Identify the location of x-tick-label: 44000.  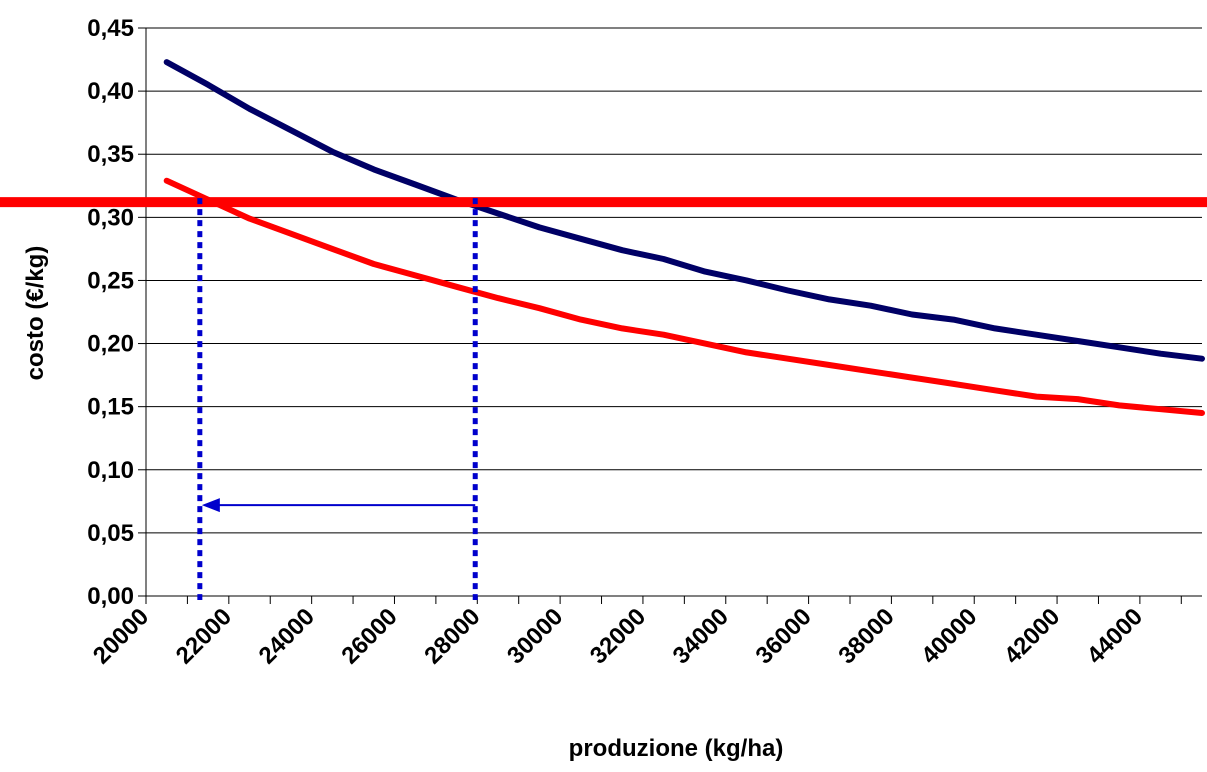
(1115, 636).